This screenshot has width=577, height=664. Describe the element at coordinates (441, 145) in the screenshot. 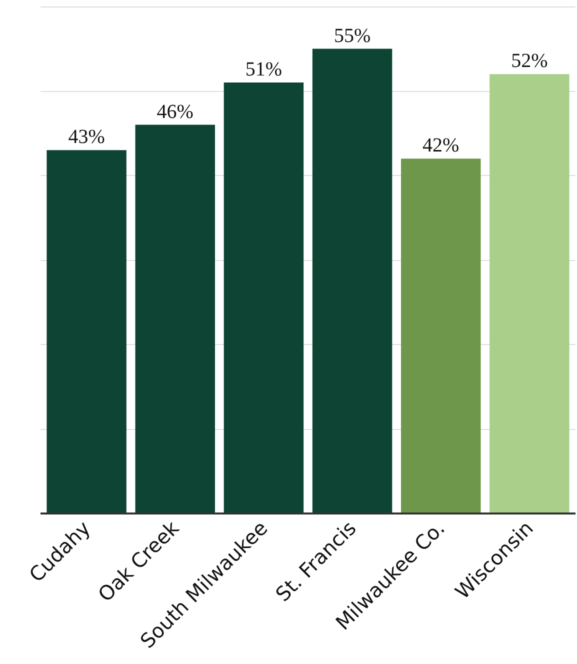

I see `data-label: 42%` at that location.